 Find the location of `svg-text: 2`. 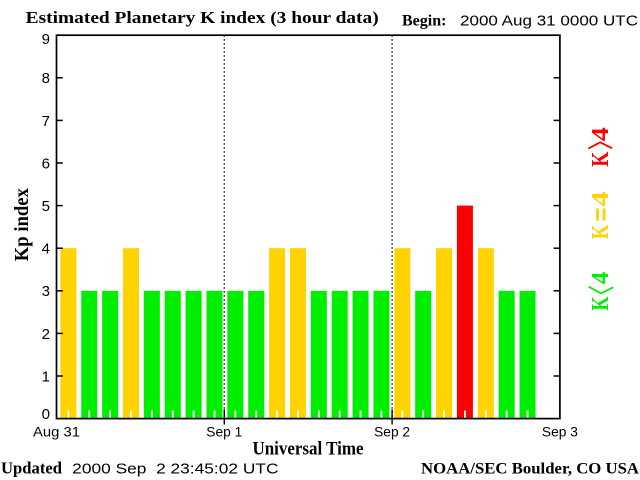

svg-text: 2 is located at coordinates (46, 334).